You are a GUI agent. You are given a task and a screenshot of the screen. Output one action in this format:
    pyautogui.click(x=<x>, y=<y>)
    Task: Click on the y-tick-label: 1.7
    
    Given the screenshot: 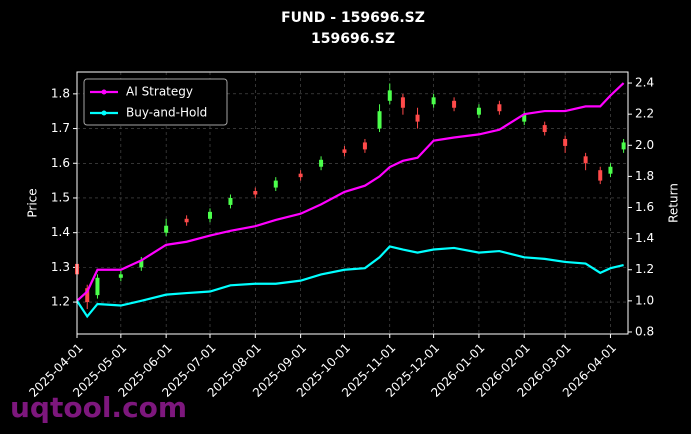 What is the action you would take?
    pyautogui.click(x=60, y=128)
    